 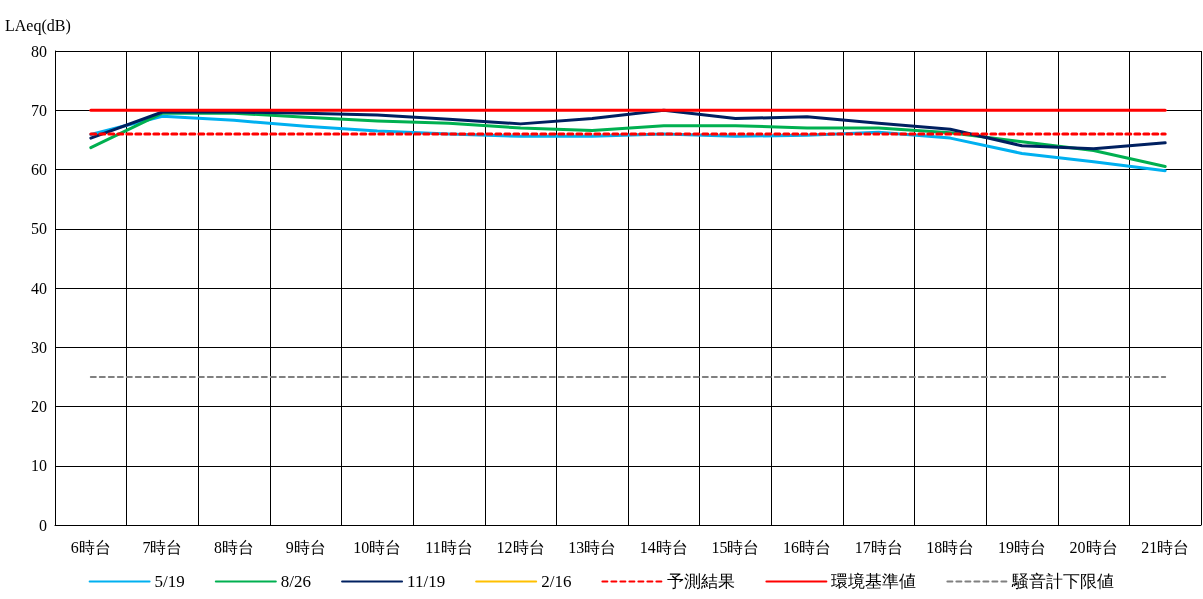 What do you see at coordinates (39, 466) in the screenshot?
I see `y-tick-label: 10` at bounding box center [39, 466].